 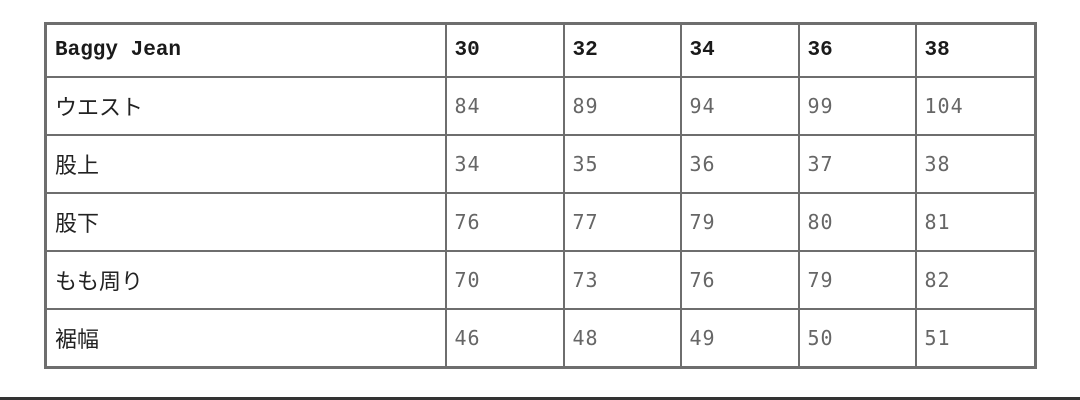 I want to click on measurement-value: 104, so click(x=975, y=106).